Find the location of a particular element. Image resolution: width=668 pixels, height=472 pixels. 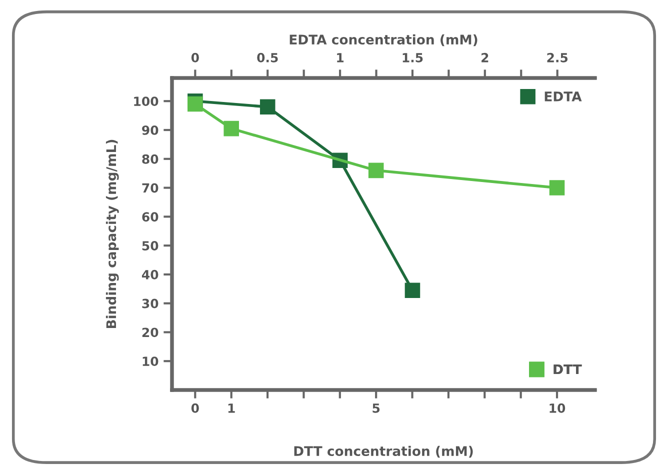

y-tick-label: 40 is located at coordinates (150, 275).